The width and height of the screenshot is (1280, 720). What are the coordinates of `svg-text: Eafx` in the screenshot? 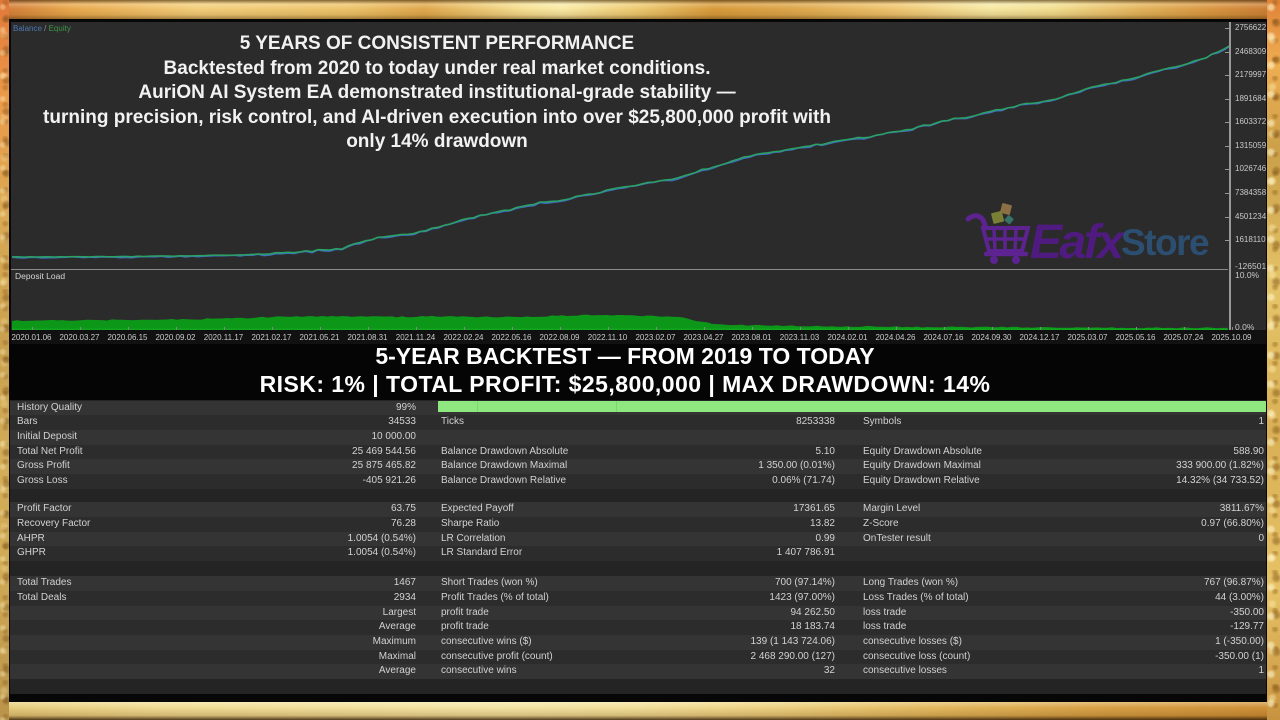 It's located at (1078, 242).